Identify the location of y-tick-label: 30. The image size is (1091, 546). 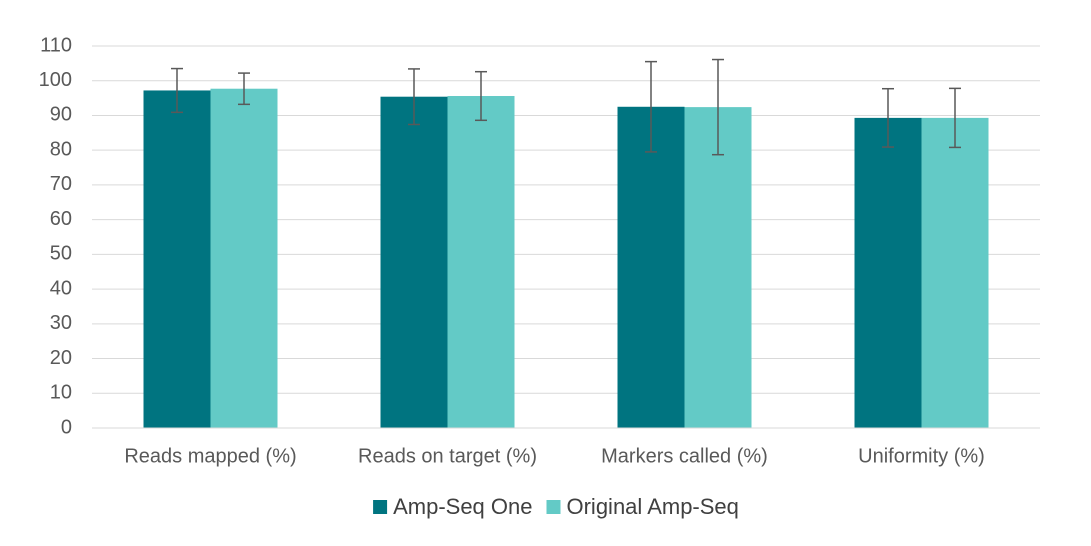
(61, 323).